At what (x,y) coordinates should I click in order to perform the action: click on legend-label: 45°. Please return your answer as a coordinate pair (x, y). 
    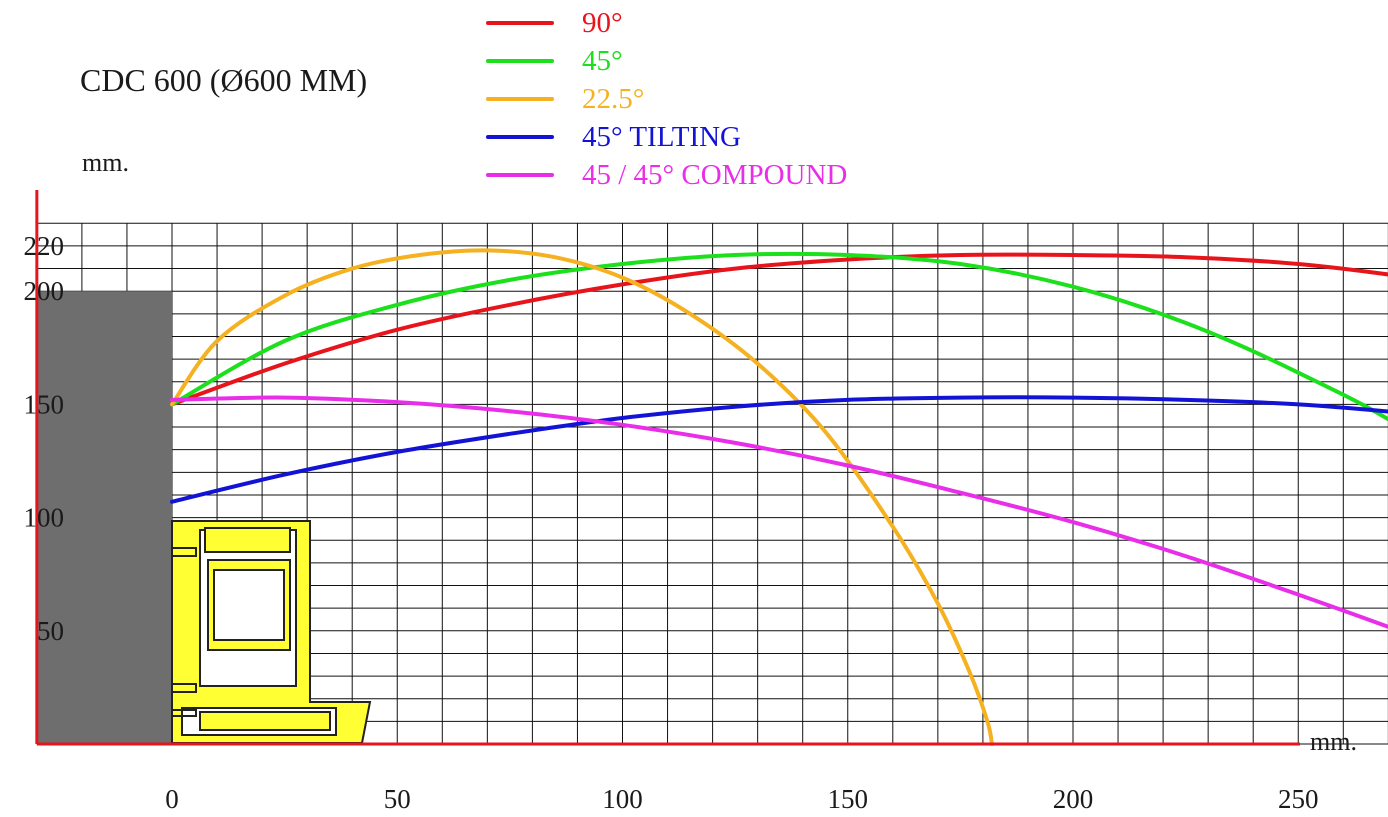
    Looking at the image, I should click on (602, 60).